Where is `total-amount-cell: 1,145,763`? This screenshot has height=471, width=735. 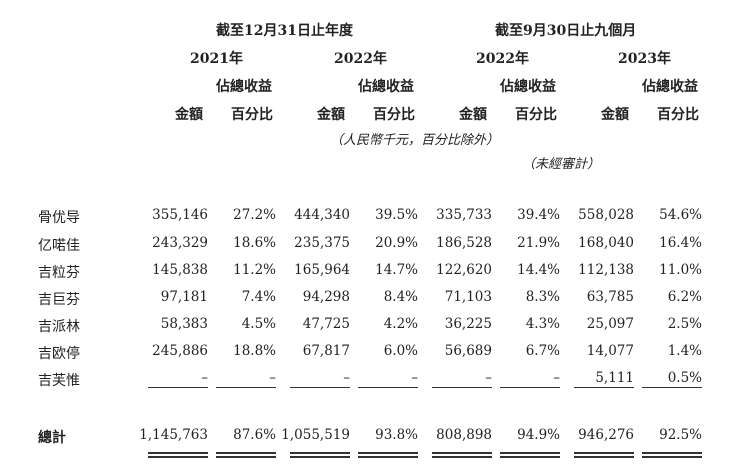 total-amount-cell: 1,145,763 is located at coordinates (173, 435).